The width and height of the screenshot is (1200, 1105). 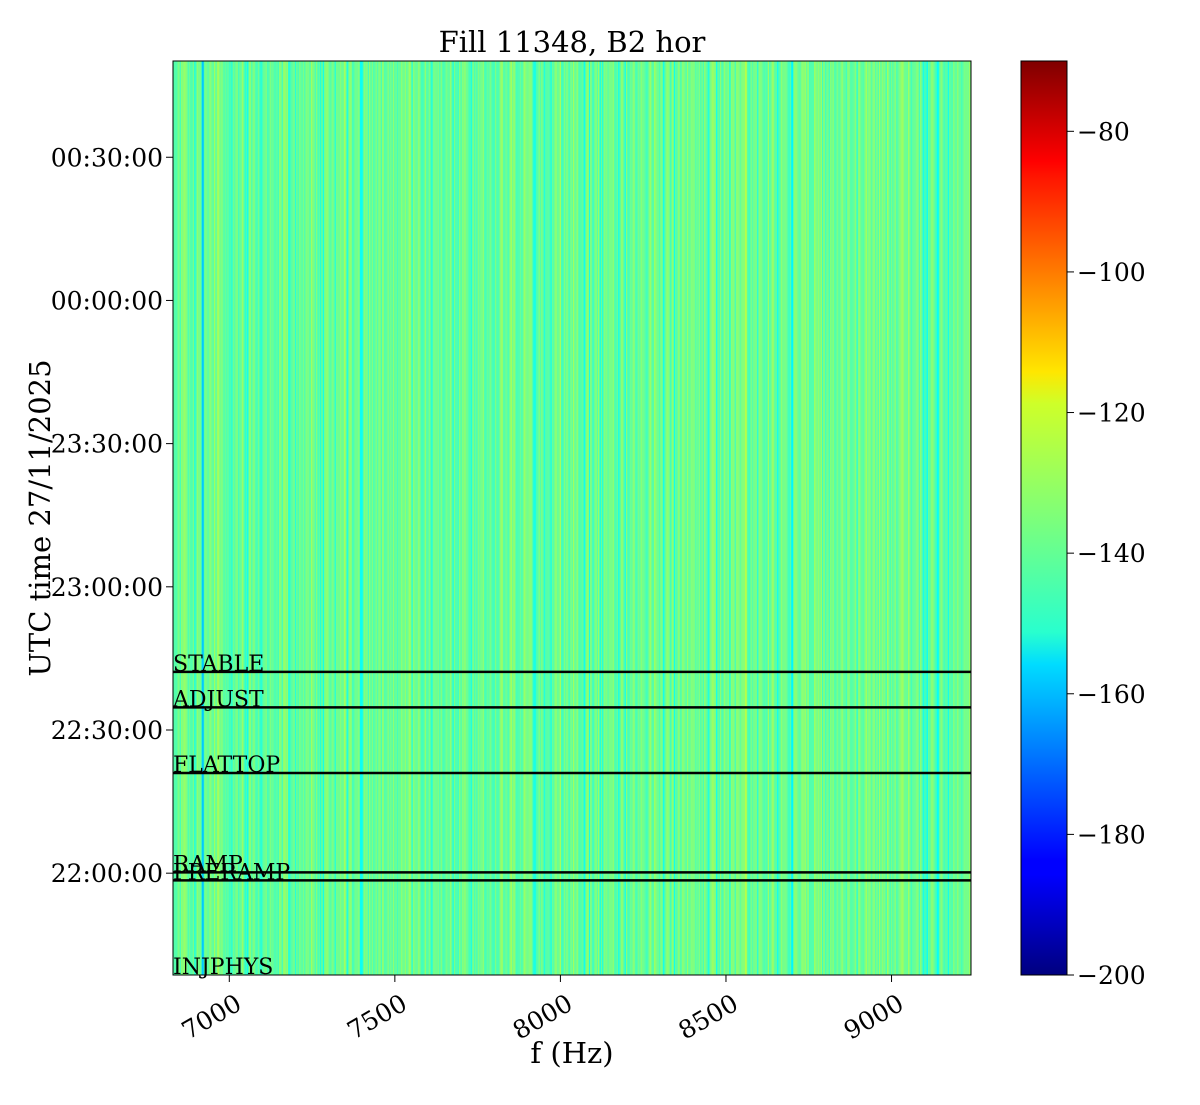 I want to click on colorbar-tick-label: −120, so click(x=1111, y=413).